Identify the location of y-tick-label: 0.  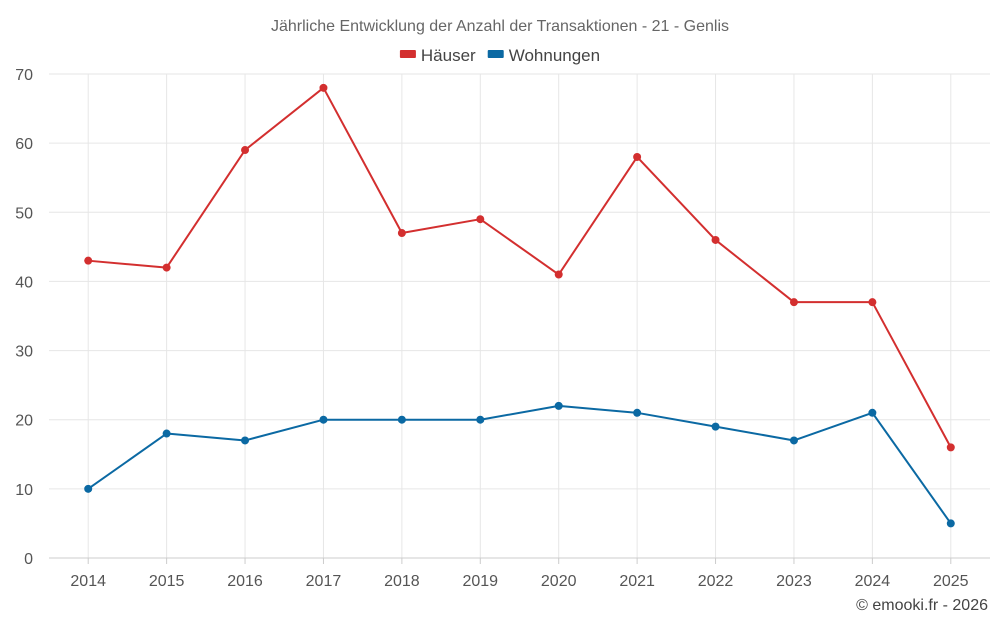
(28, 559).